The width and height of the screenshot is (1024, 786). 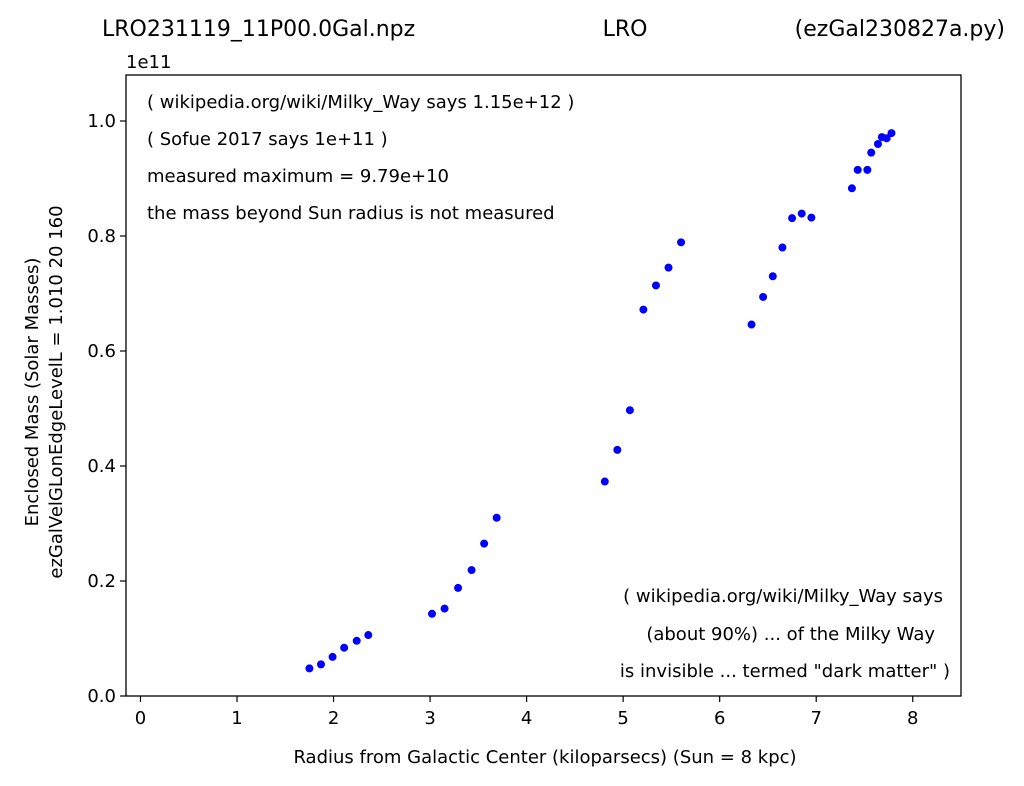 I want to click on annotation-dark-matter-1: ( wikipedia.org/wiki/Milky_Way says, so click(x=783, y=596).